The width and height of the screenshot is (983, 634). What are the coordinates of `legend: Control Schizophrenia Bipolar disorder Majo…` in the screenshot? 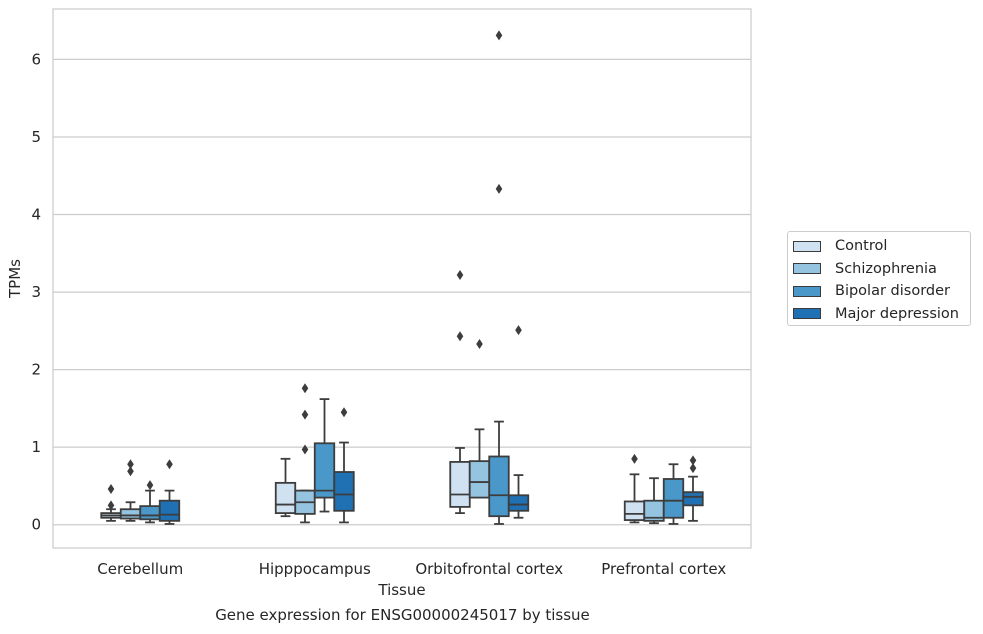 It's located at (879, 278).